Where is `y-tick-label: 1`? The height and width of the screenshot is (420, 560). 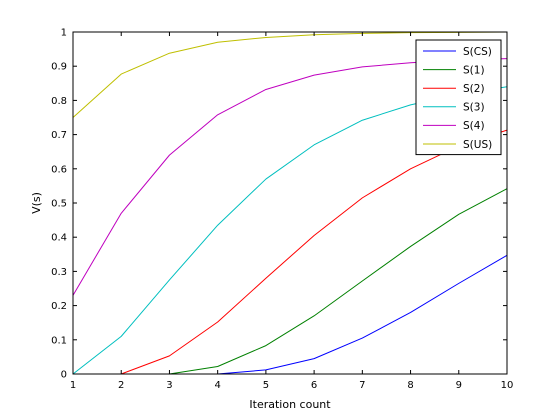
y-tick-label: 1 is located at coordinates (64, 33).